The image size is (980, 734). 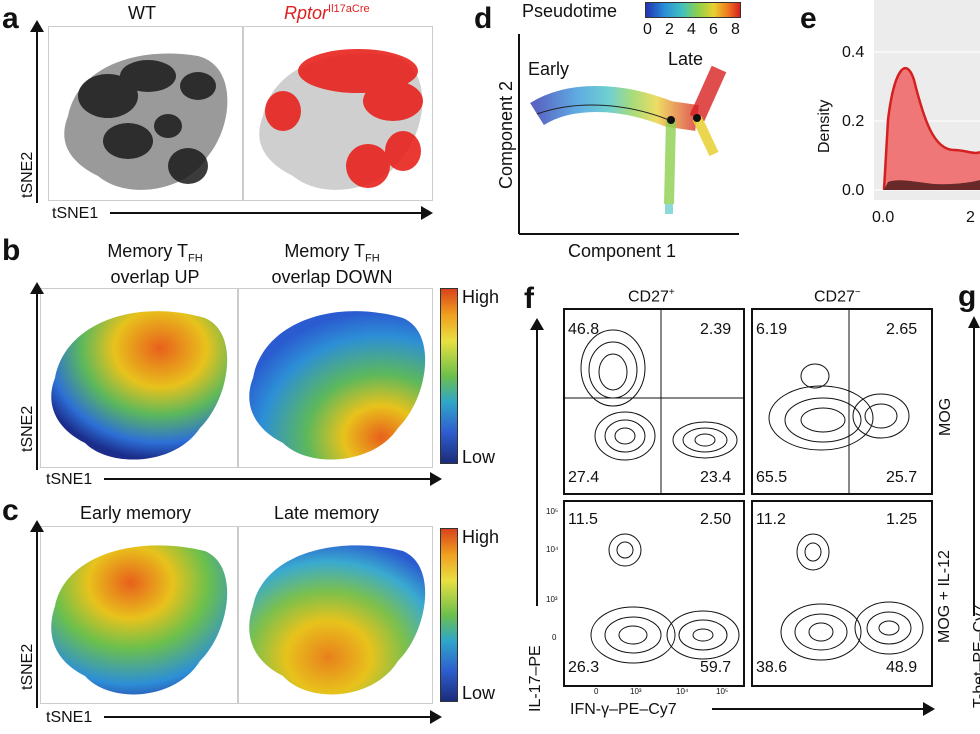 What do you see at coordinates (481, 537) in the screenshot?
I see `panel-c-legend-high: High` at bounding box center [481, 537].